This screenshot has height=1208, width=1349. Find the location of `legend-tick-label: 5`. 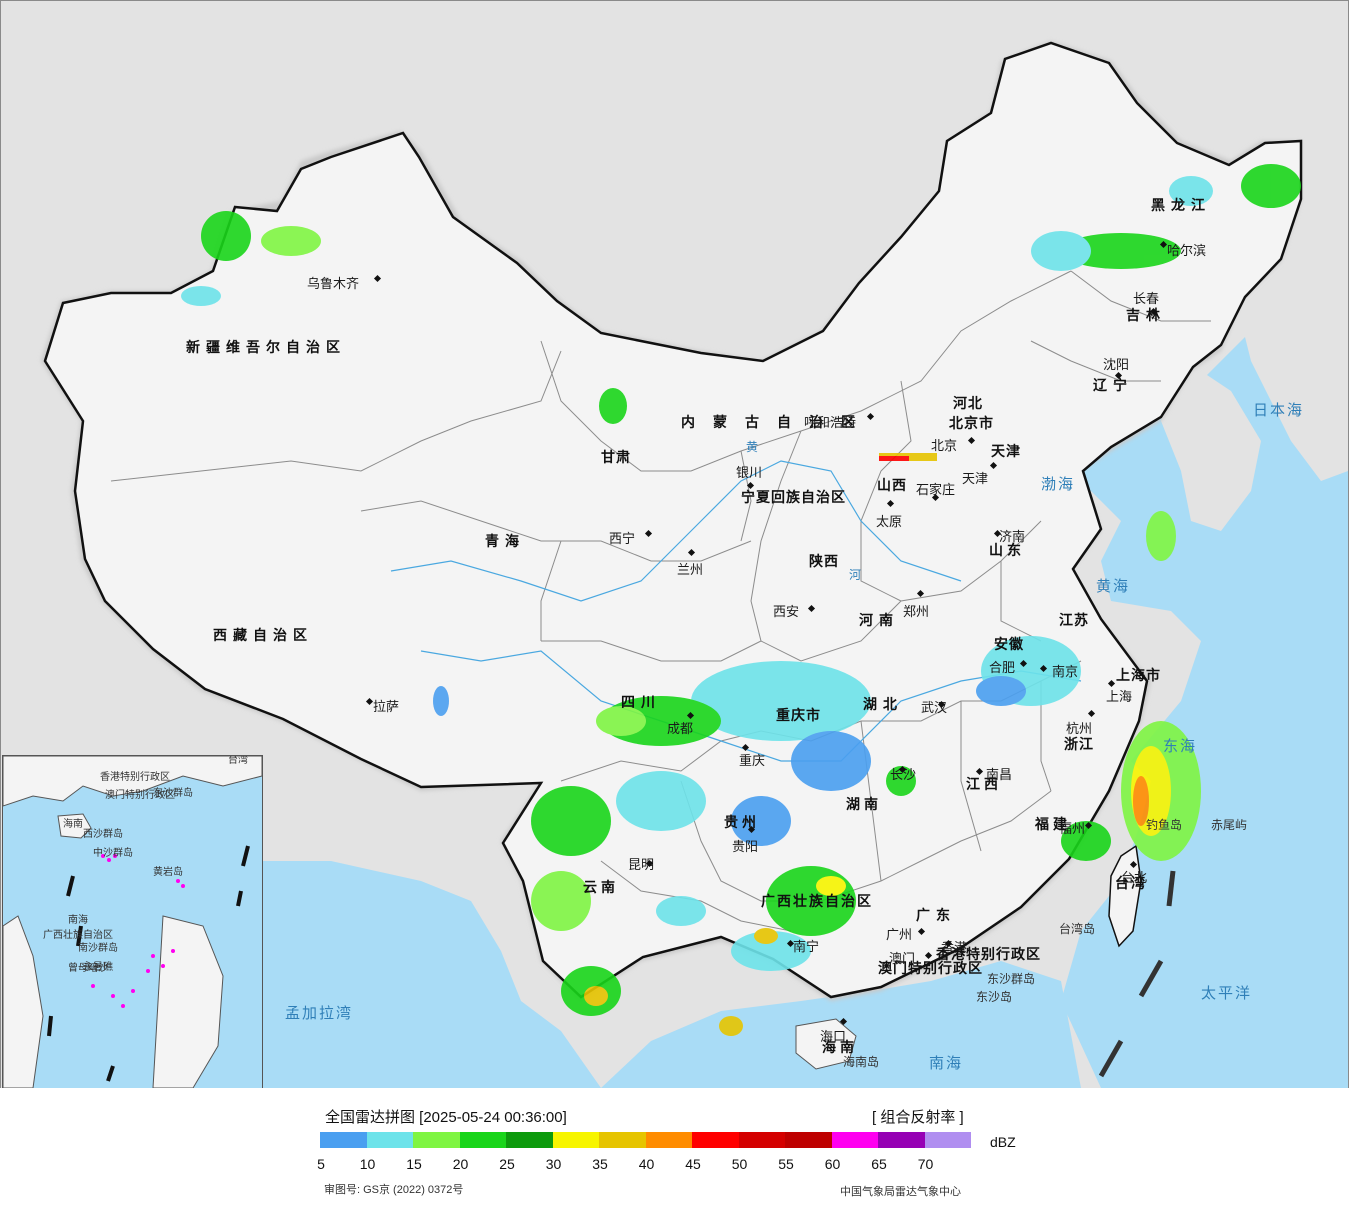

legend-tick-label: 5 is located at coordinates (321, 1164).